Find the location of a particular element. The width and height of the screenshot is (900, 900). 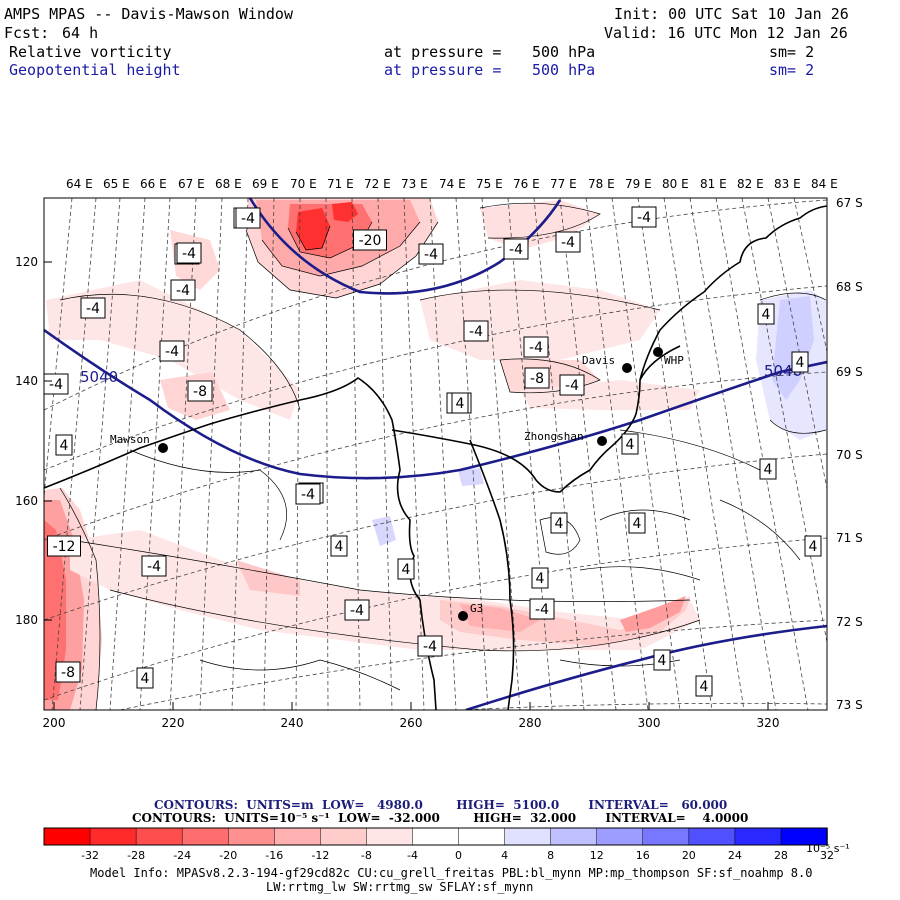

colorbar-frame is located at coordinates (435, 836).